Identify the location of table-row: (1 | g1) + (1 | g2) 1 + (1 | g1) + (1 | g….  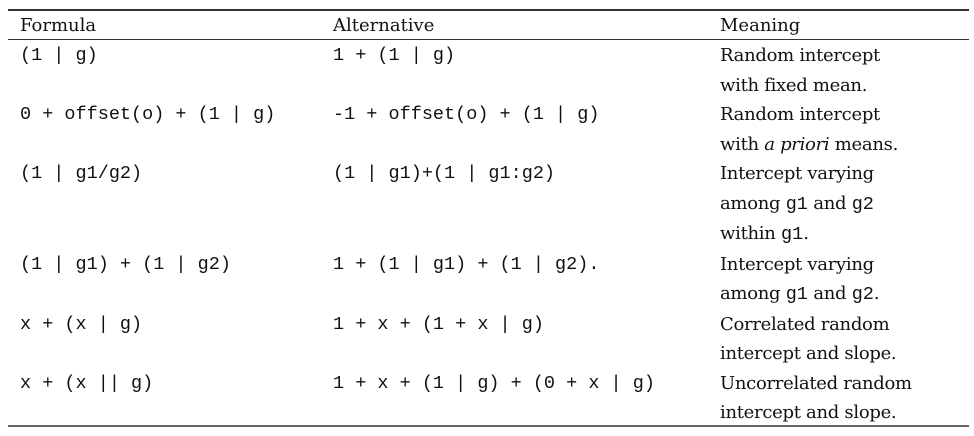
(487, 280).